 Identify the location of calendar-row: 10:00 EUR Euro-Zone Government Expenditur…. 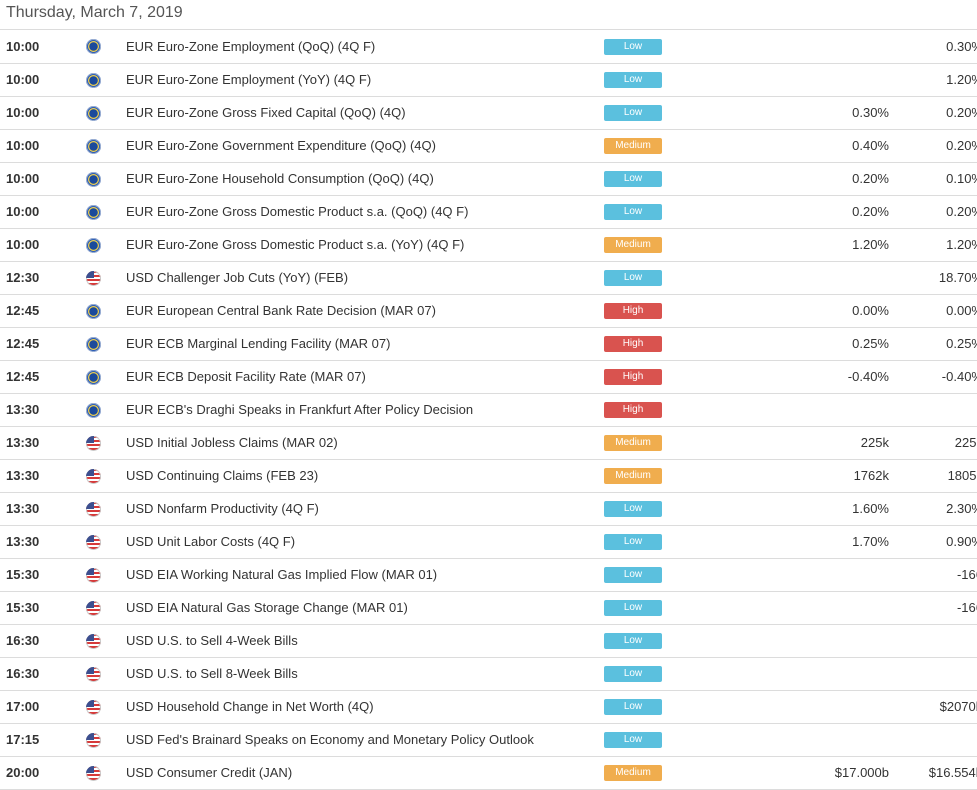
(488, 146).